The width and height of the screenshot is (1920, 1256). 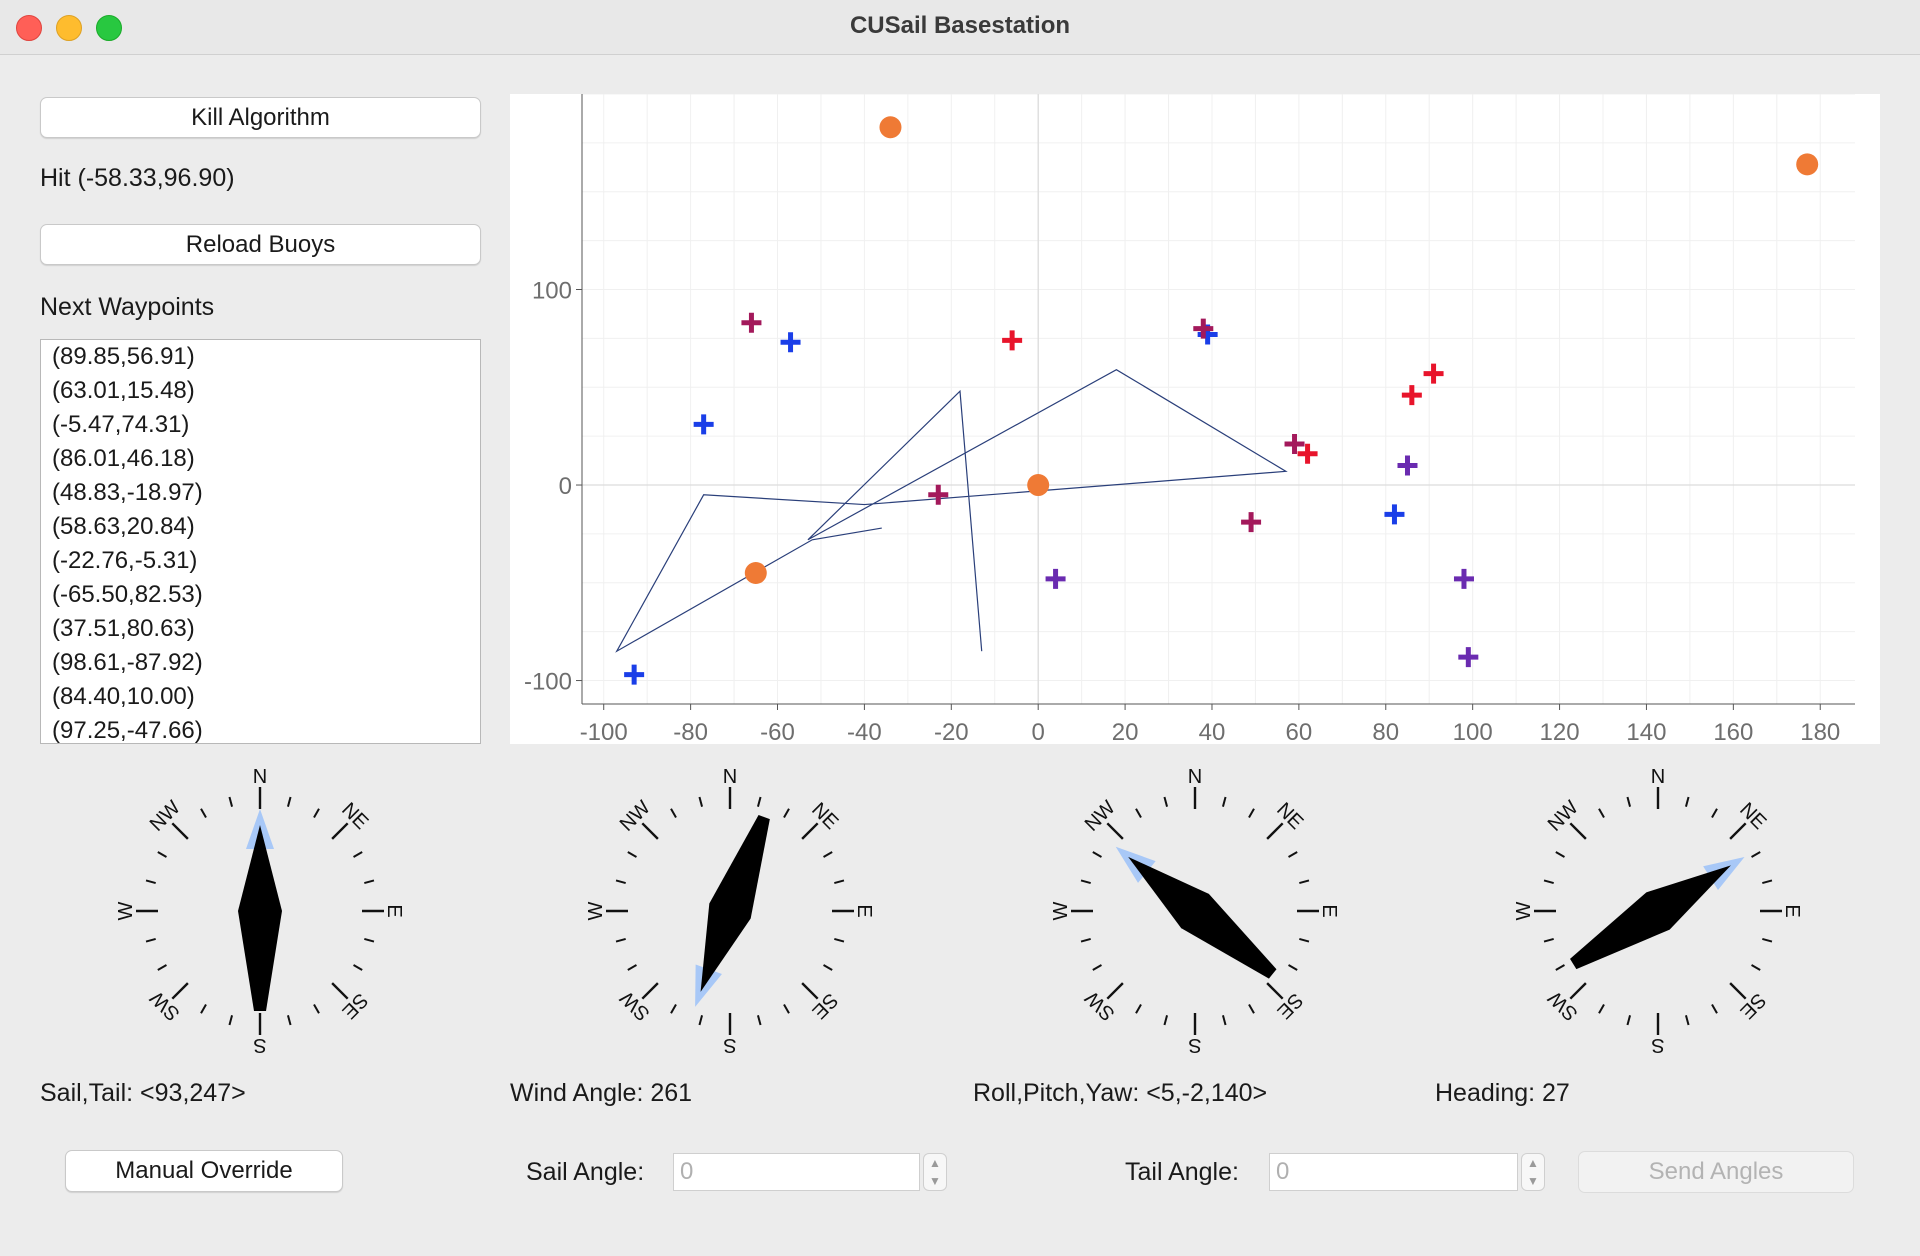 What do you see at coordinates (1195, 911) in the screenshot?
I see `compass-dial: N NE E SE S SW W NW` at bounding box center [1195, 911].